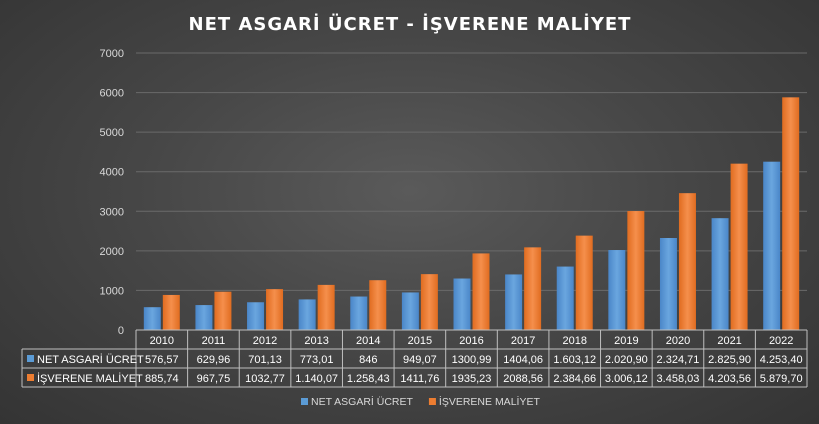 Image resolution: width=819 pixels, height=424 pixels. Describe the element at coordinates (574, 341) in the screenshot. I see `x-category-label: 2018` at that location.